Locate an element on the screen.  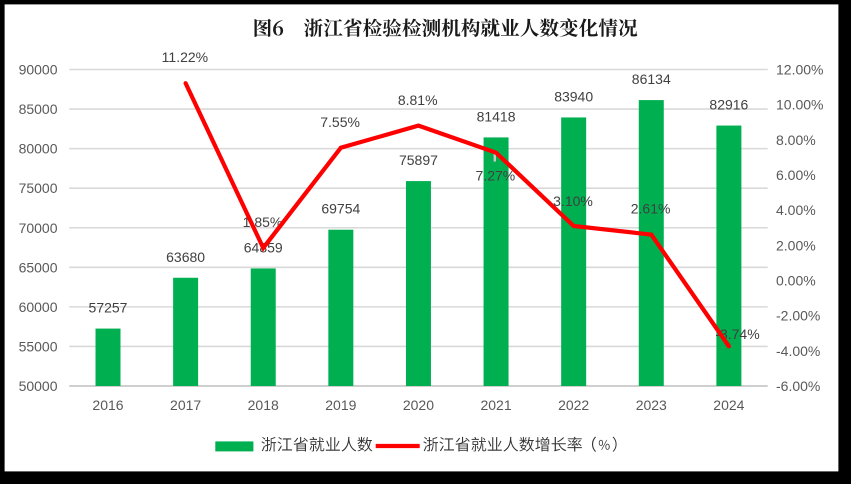
svg-text: 2022 is located at coordinates (573, 405).